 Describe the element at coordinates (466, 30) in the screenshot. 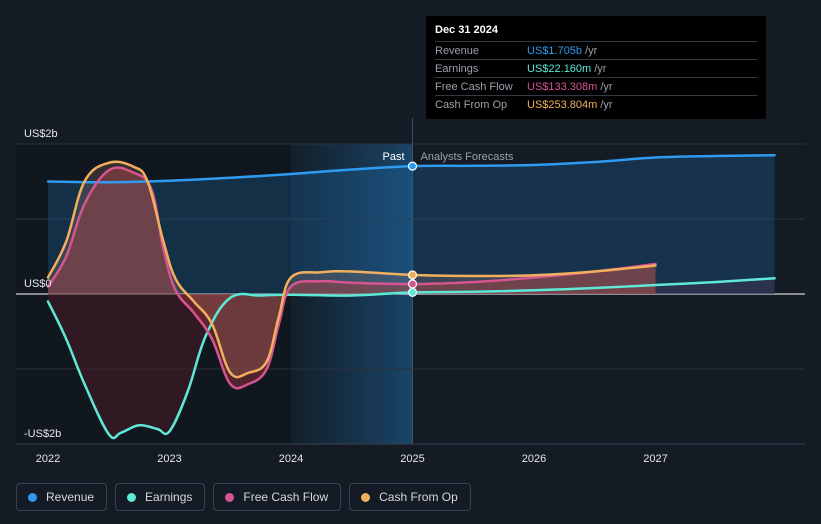

I see `tooltip-date: Dec 31 2024` at that location.